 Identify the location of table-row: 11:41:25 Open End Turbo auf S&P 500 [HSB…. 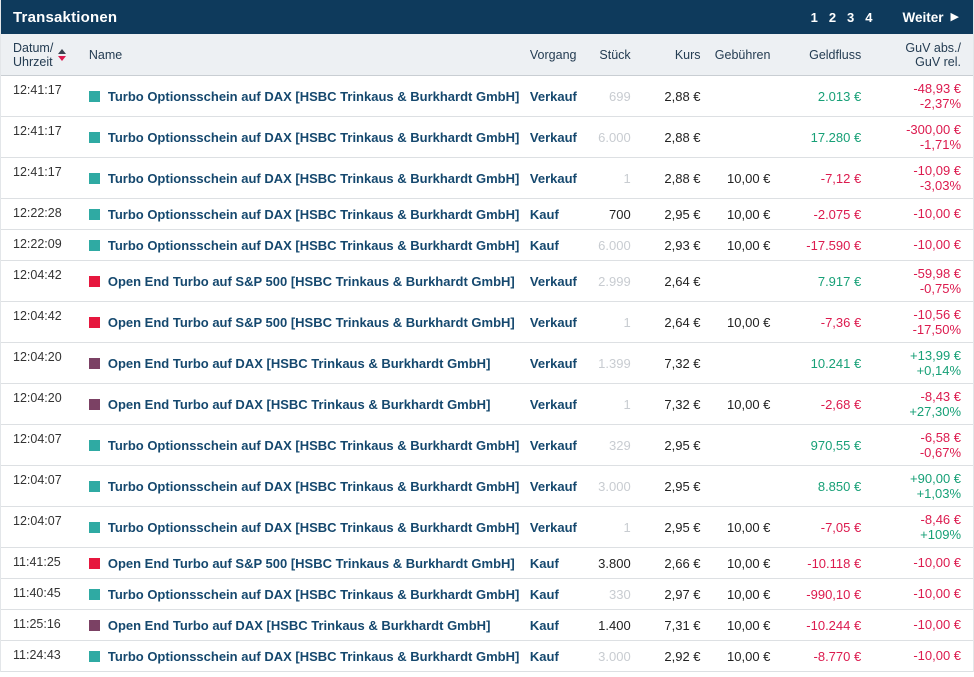
(487, 563).